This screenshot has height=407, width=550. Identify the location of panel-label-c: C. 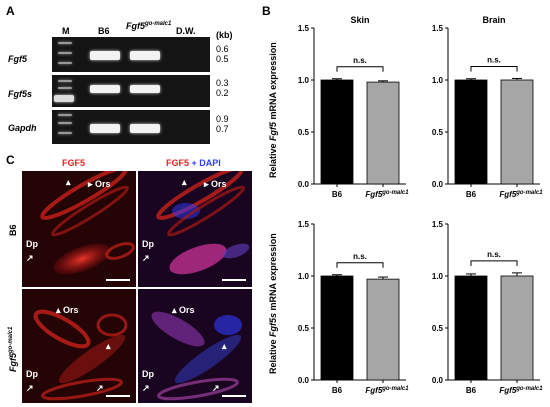
(10, 160).